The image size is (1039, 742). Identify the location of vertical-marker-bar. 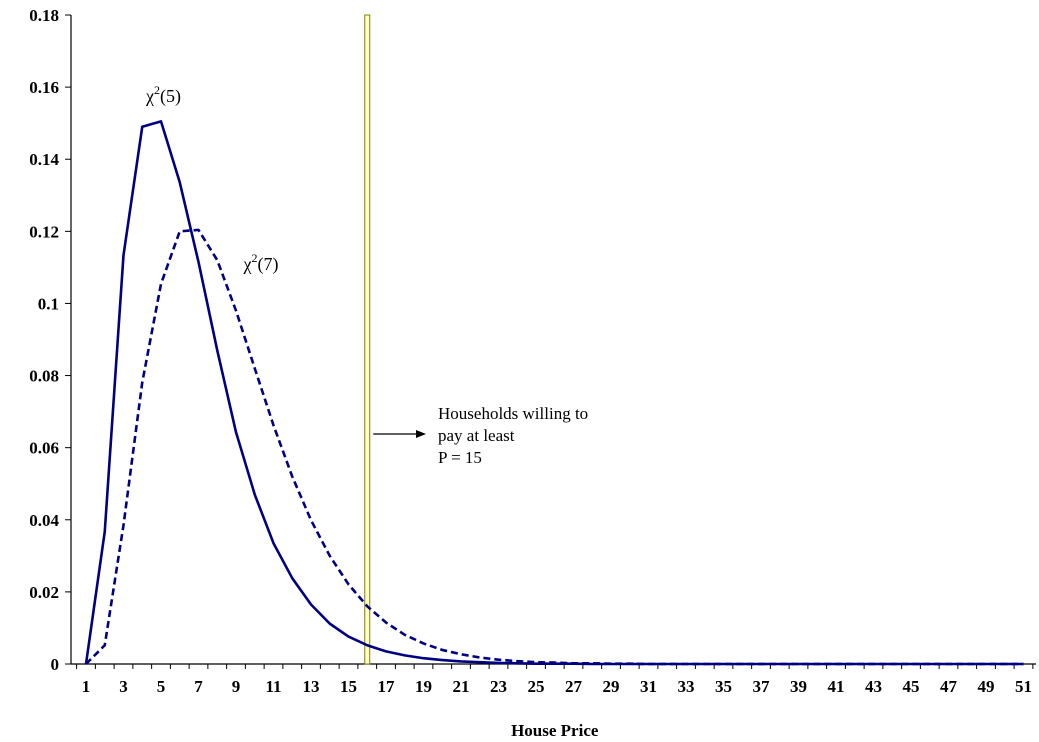
(367, 339).